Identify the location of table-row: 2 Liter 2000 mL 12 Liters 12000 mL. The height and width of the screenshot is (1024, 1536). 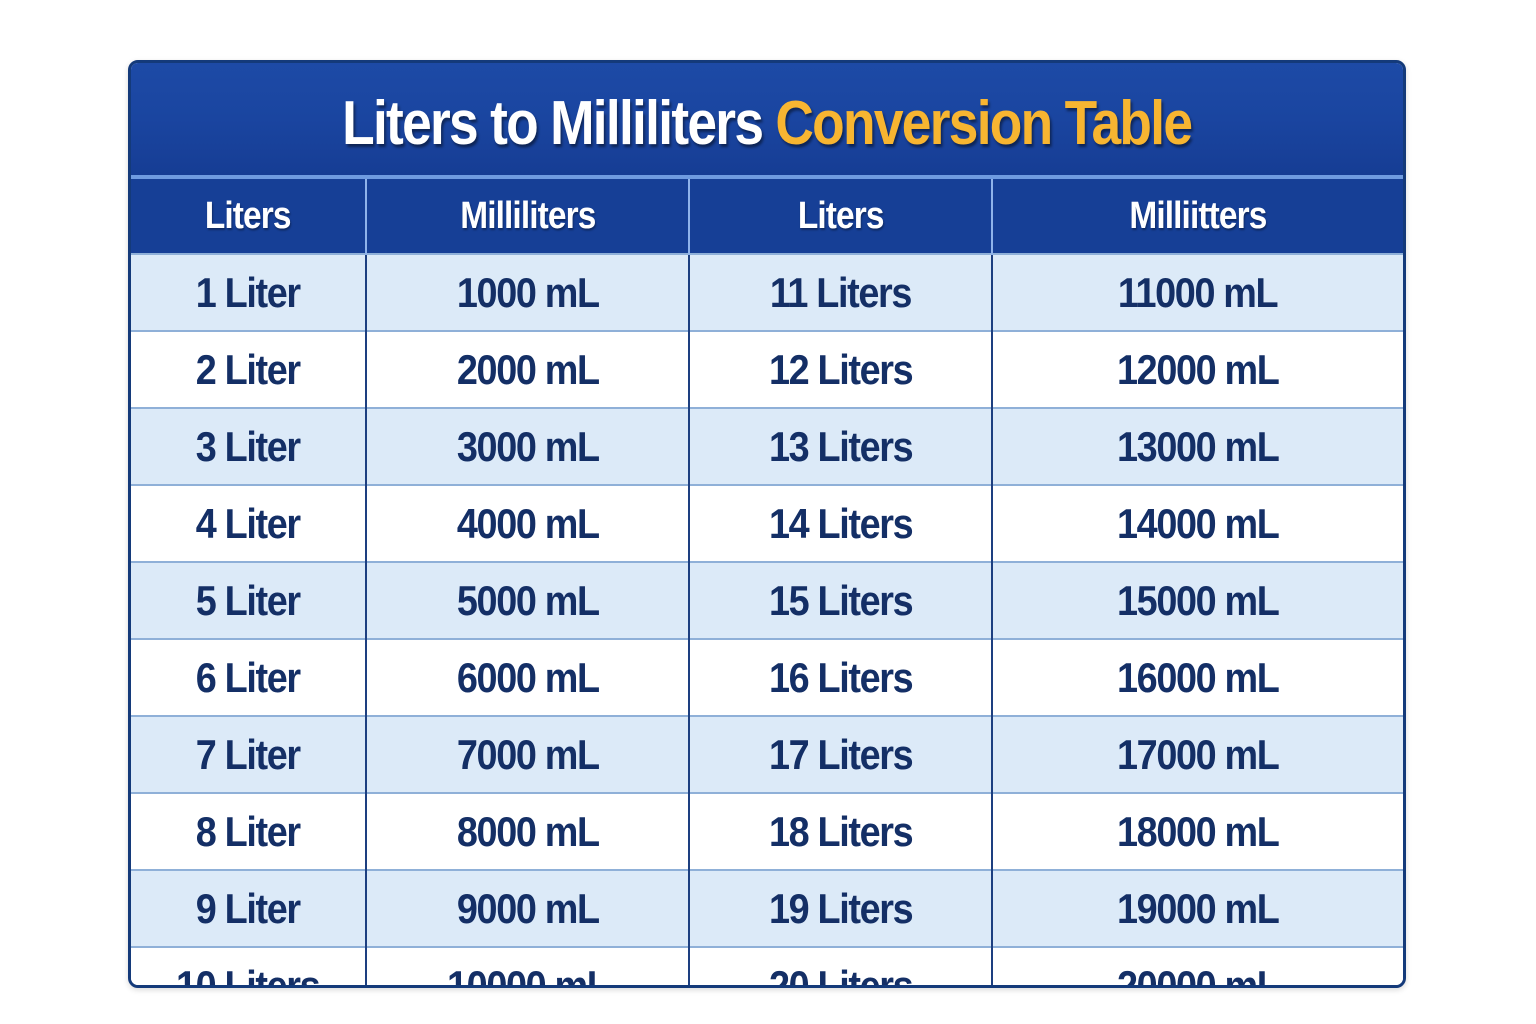
(767, 369).